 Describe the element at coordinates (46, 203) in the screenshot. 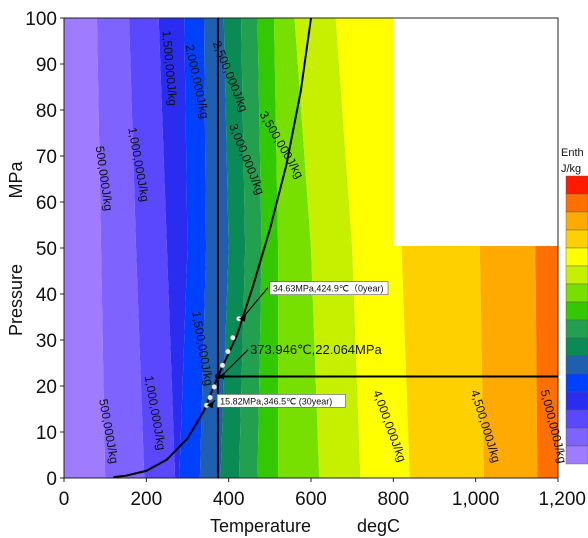

I see `y-tick-label: 60` at that location.